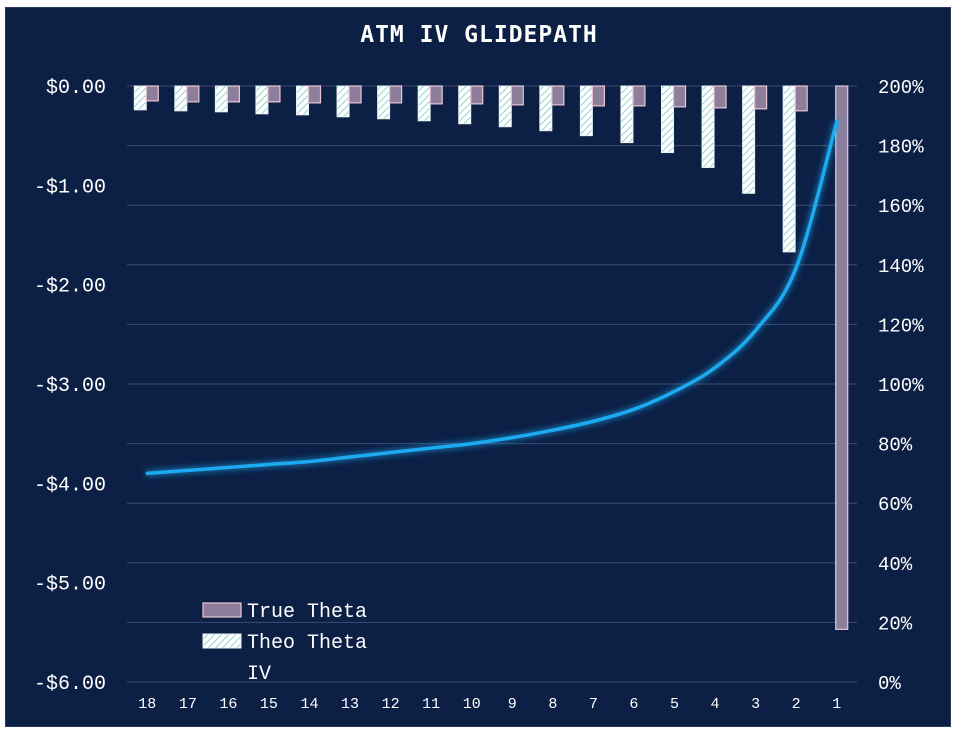  Describe the element at coordinates (895, 505) in the screenshot. I see `y-right-tick-label: 60%` at that location.